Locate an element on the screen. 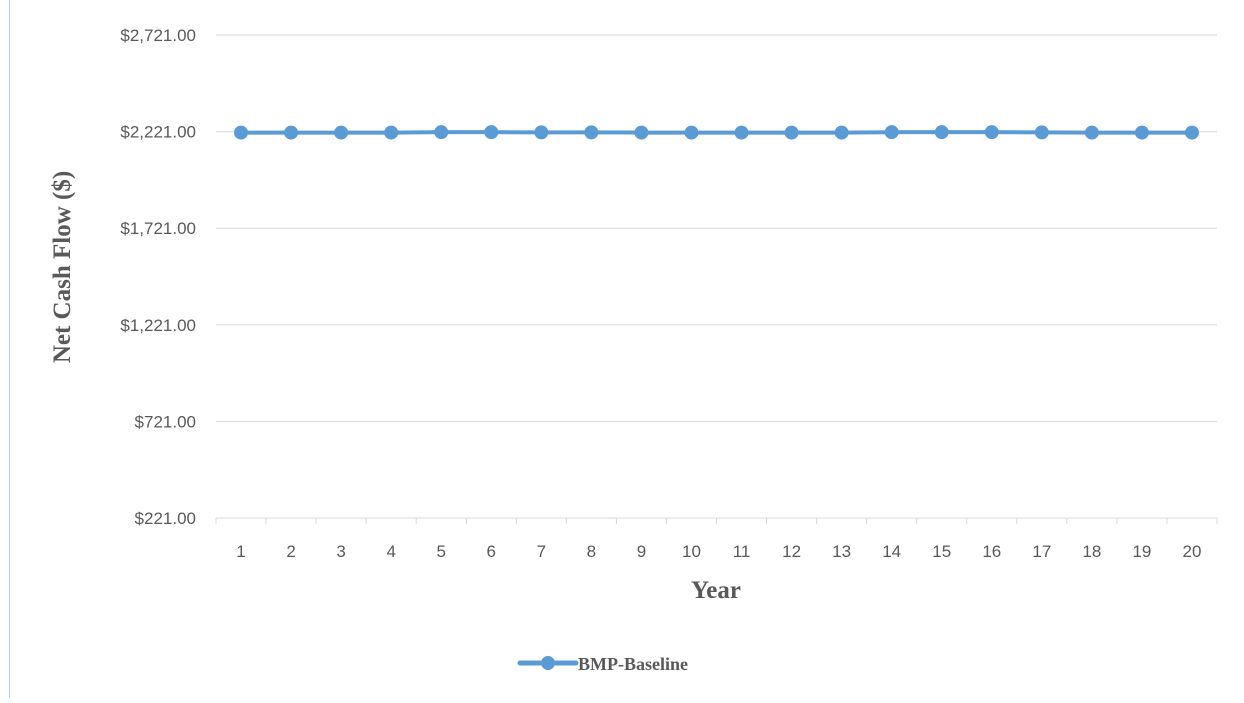 Image resolution: width=1244 pixels, height=703 pixels. x-axis-title: Year is located at coordinates (716, 590).